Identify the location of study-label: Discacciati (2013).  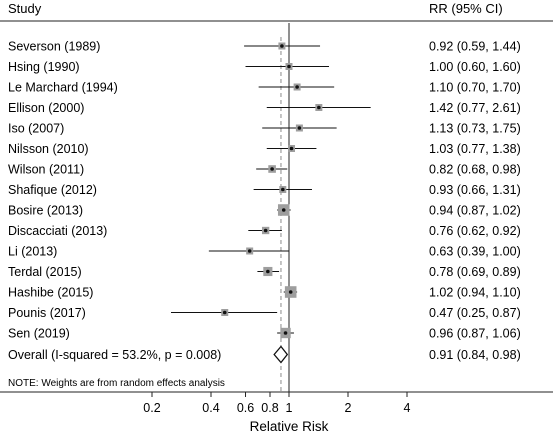
(57, 231).